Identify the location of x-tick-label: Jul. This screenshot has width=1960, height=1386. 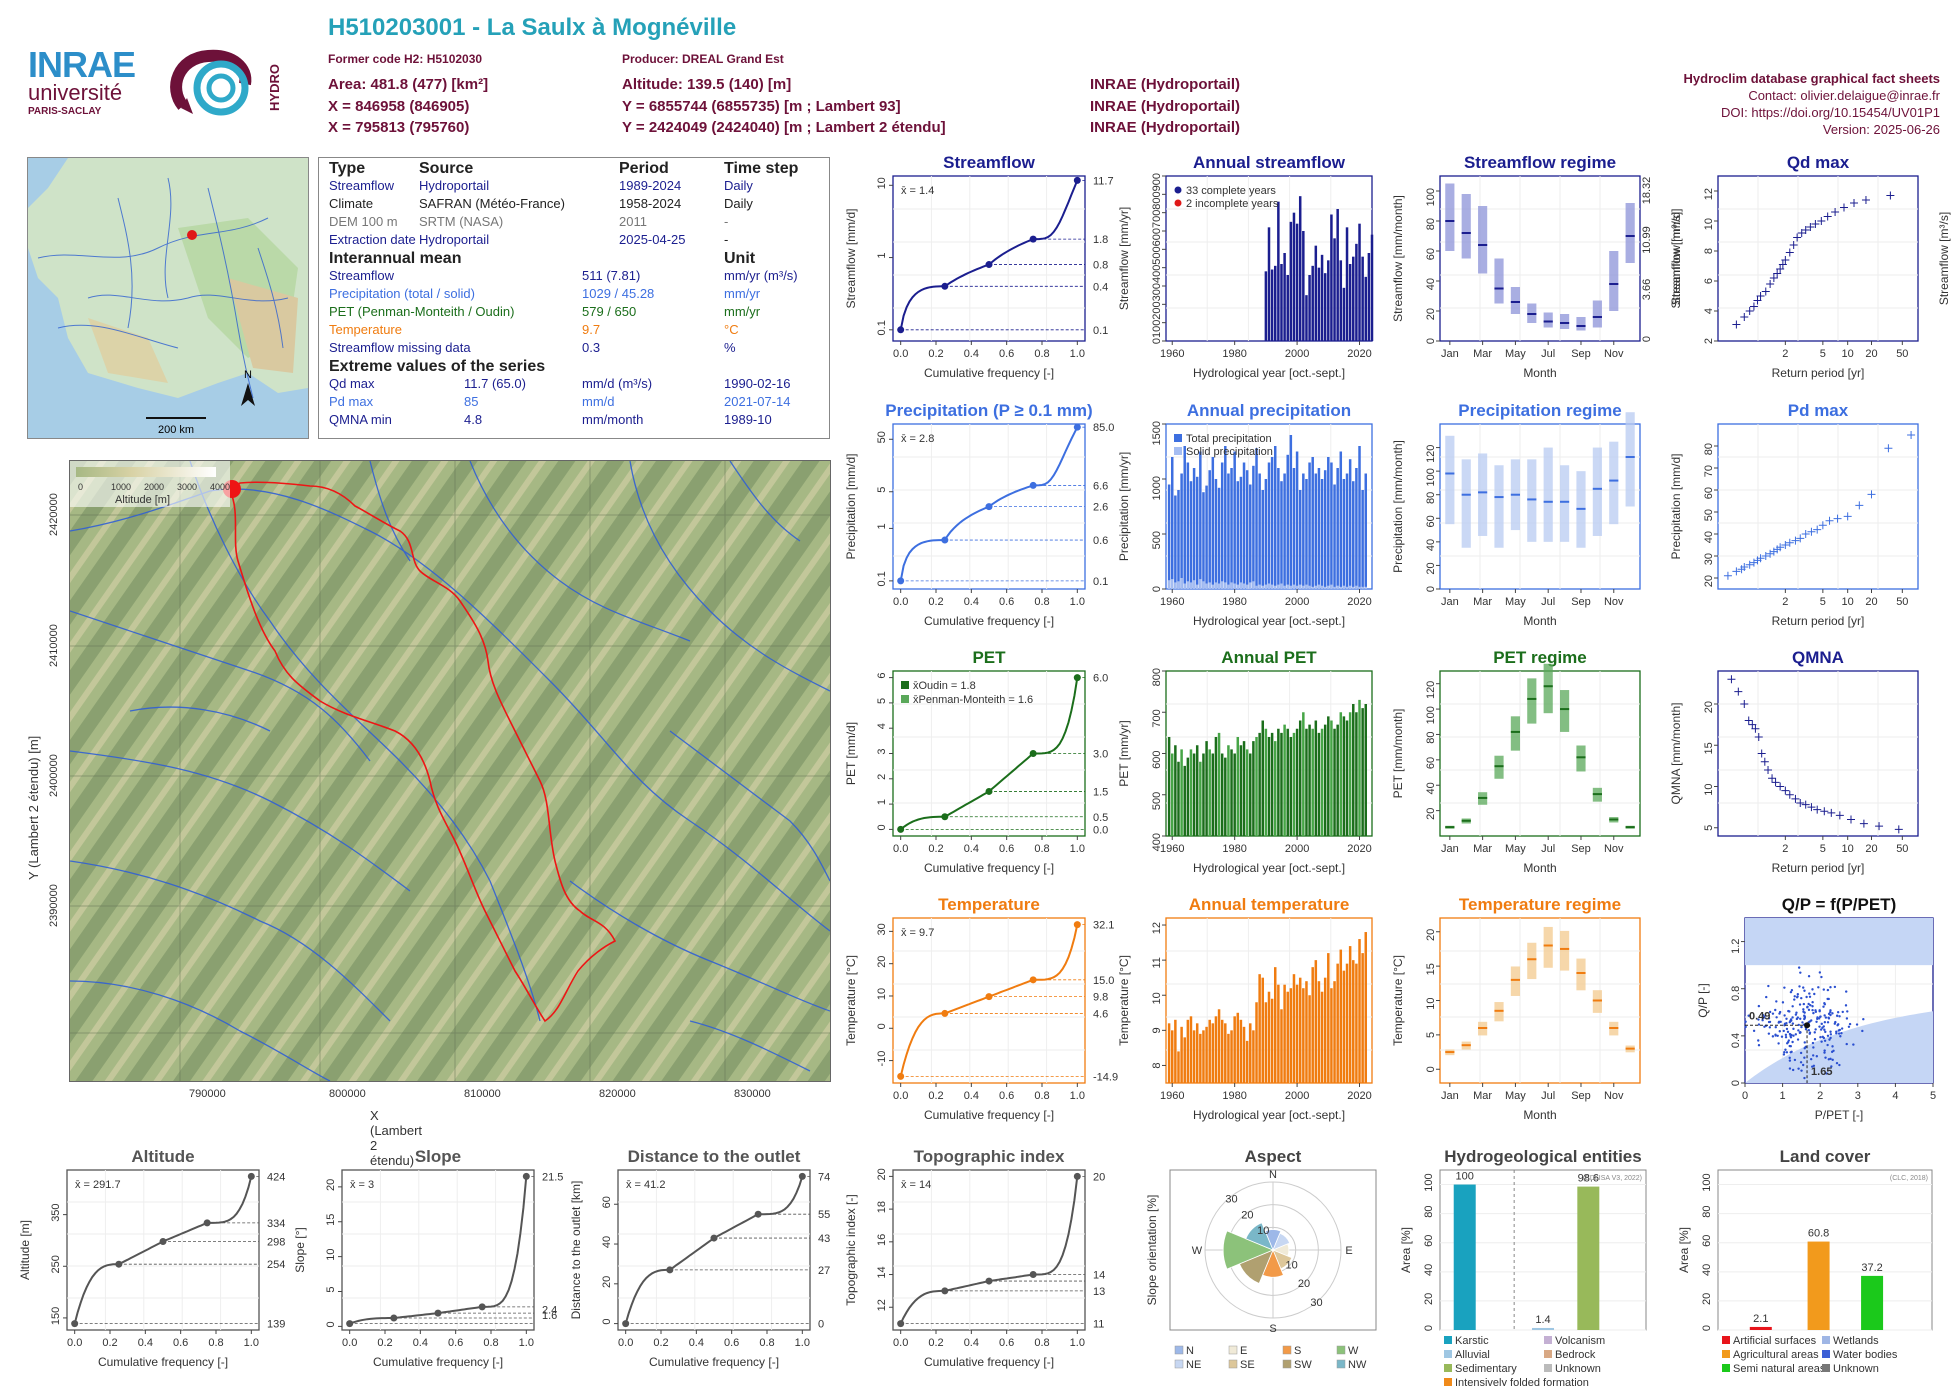
(1548, 602).